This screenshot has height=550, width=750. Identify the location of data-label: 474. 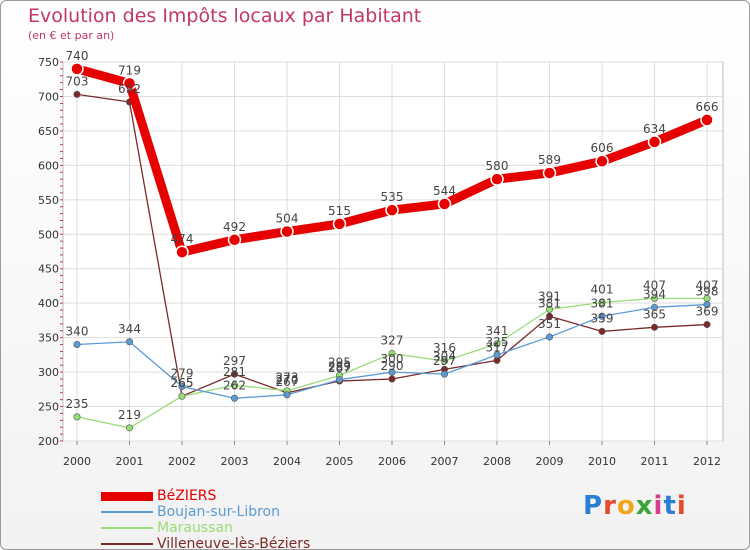
(182, 239).